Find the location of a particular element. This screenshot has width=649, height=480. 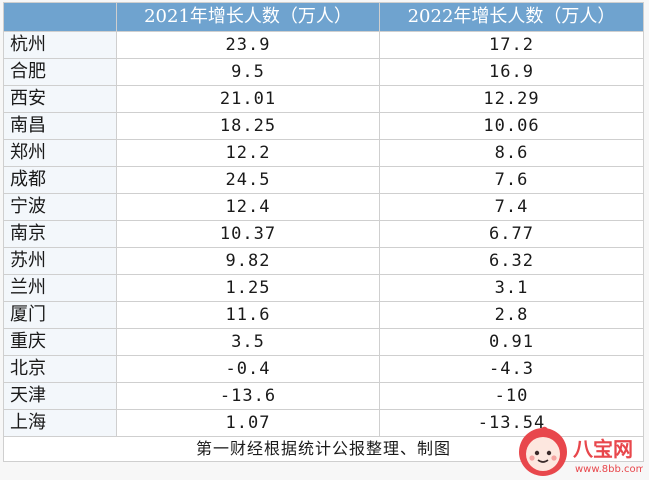

cell-2022: 7.4 is located at coordinates (511, 207).